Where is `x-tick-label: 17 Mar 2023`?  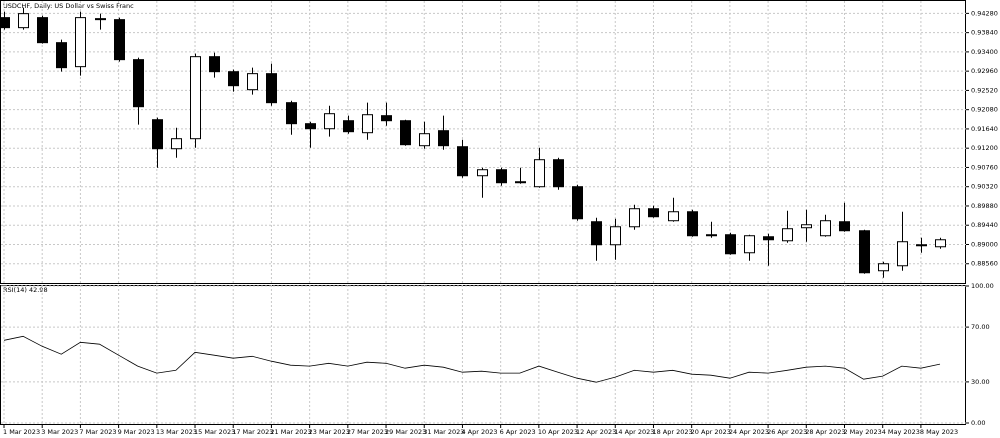
x-tick-label: 17 Mar 2023 is located at coordinates (252, 432).